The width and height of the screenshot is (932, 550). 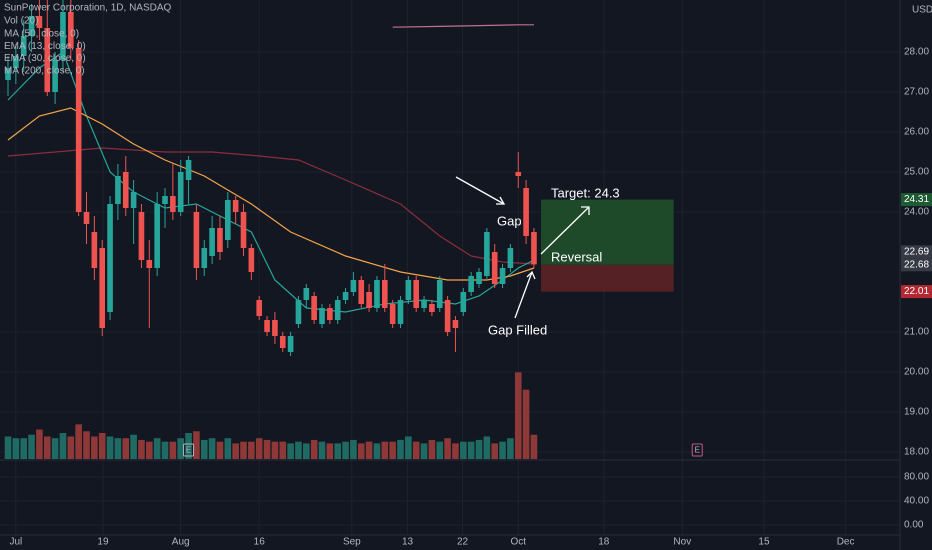 I want to click on arrow, so click(x=565, y=230).